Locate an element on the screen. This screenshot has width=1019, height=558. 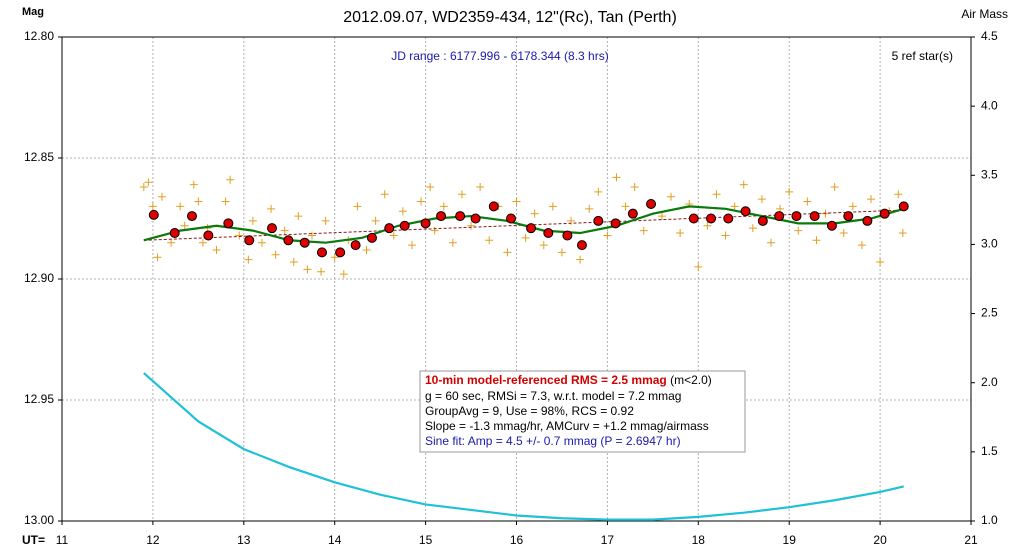
x-tick-label: 21 is located at coordinates (971, 540).